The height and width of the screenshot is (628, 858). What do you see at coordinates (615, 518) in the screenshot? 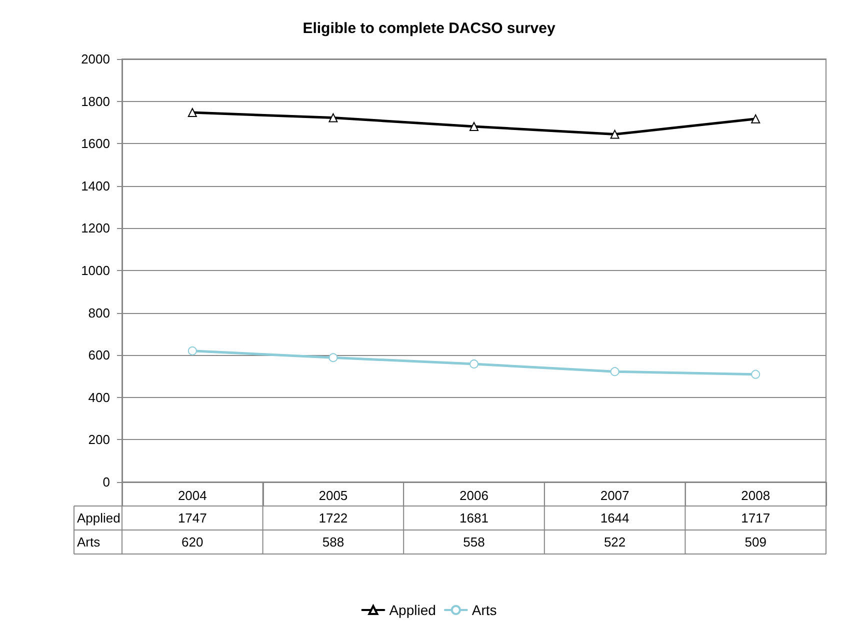
I see `data-label: 1644` at bounding box center [615, 518].